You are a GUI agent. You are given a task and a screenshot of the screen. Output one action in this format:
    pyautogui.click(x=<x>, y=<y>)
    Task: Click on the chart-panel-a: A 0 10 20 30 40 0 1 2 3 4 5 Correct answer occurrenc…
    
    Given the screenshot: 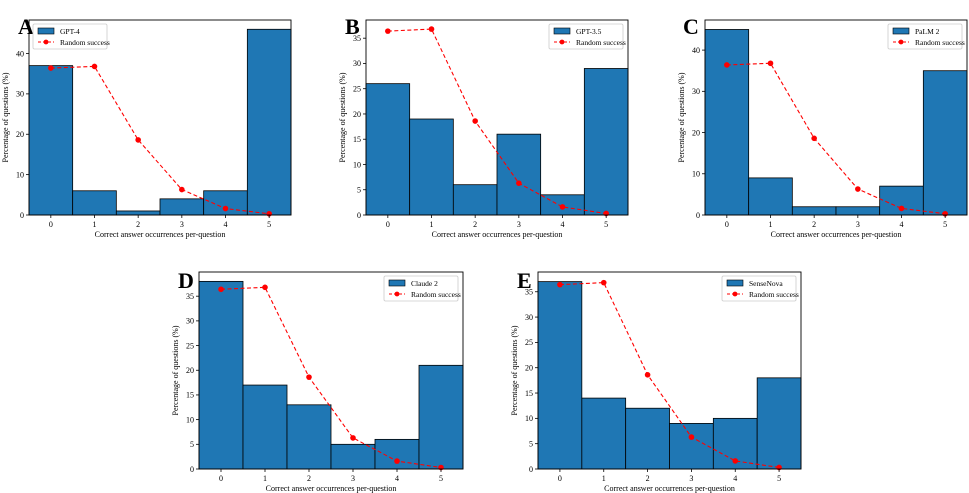 What is the action you would take?
    pyautogui.click(x=146, y=126)
    